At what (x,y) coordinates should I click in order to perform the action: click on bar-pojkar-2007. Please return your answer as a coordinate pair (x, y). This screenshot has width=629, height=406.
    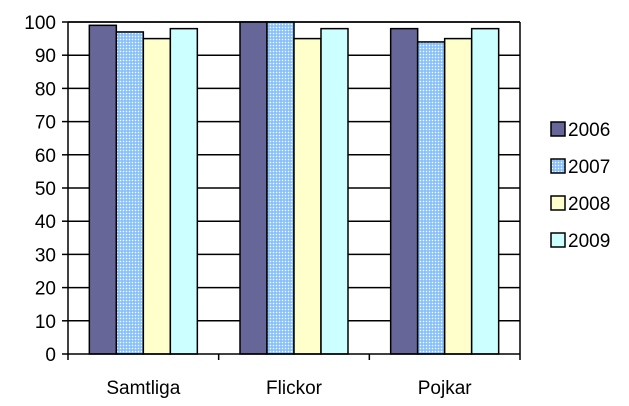
    Looking at the image, I should click on (431, 198).